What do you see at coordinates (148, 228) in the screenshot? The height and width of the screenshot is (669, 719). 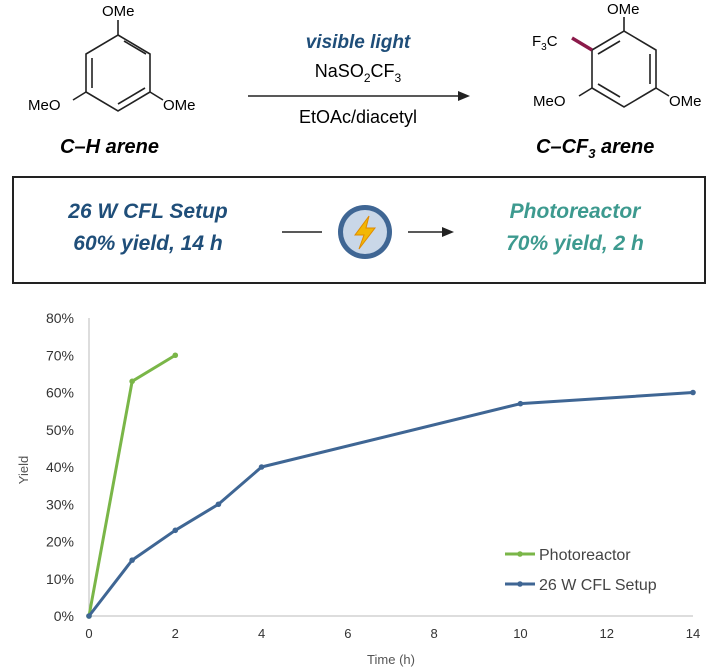 I see `cfl-summary: 26 W CFL Setup 60% yield, 14 h` at bounding box center [148, 228].